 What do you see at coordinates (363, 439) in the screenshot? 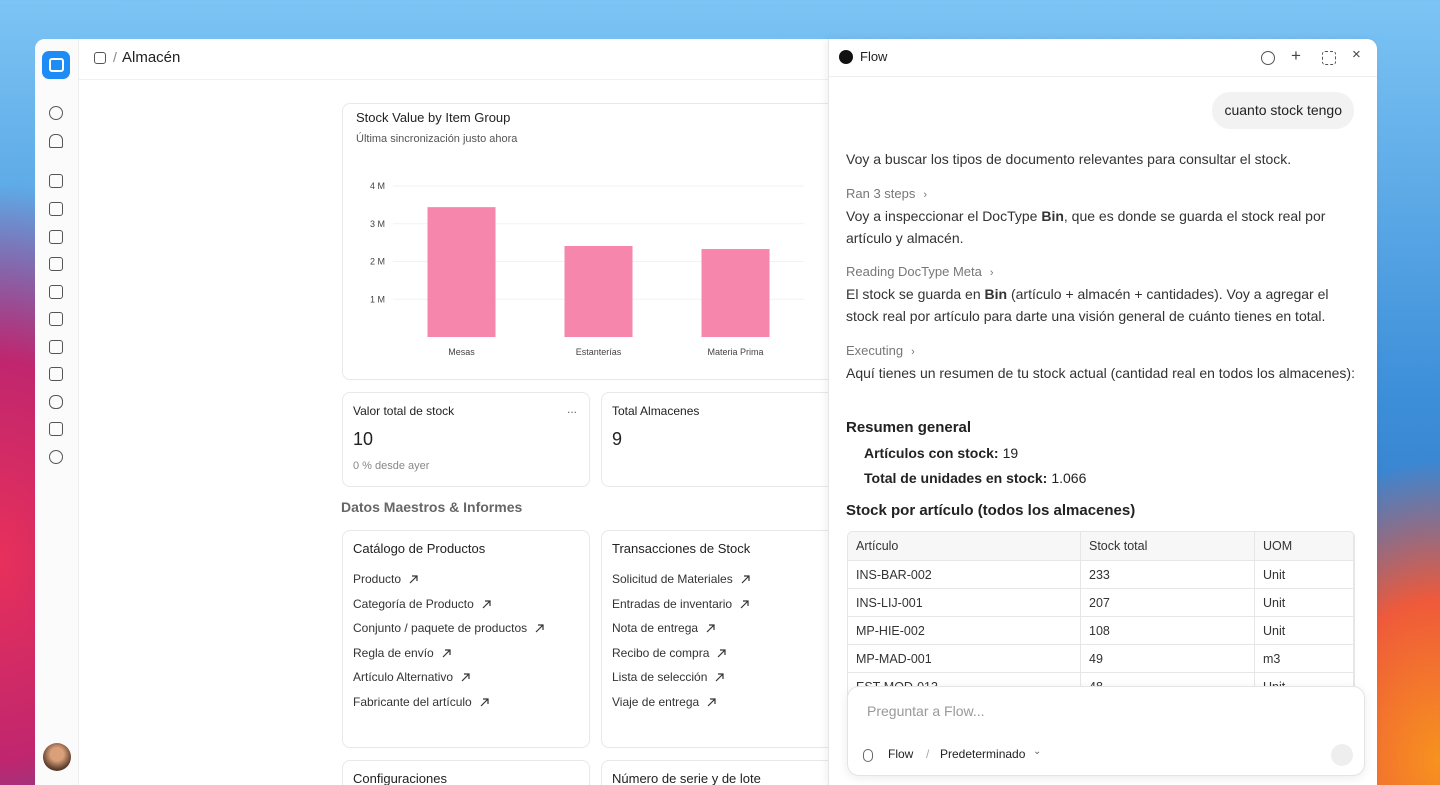
I see `stat-value: 10` at bounding box center [363, 439].